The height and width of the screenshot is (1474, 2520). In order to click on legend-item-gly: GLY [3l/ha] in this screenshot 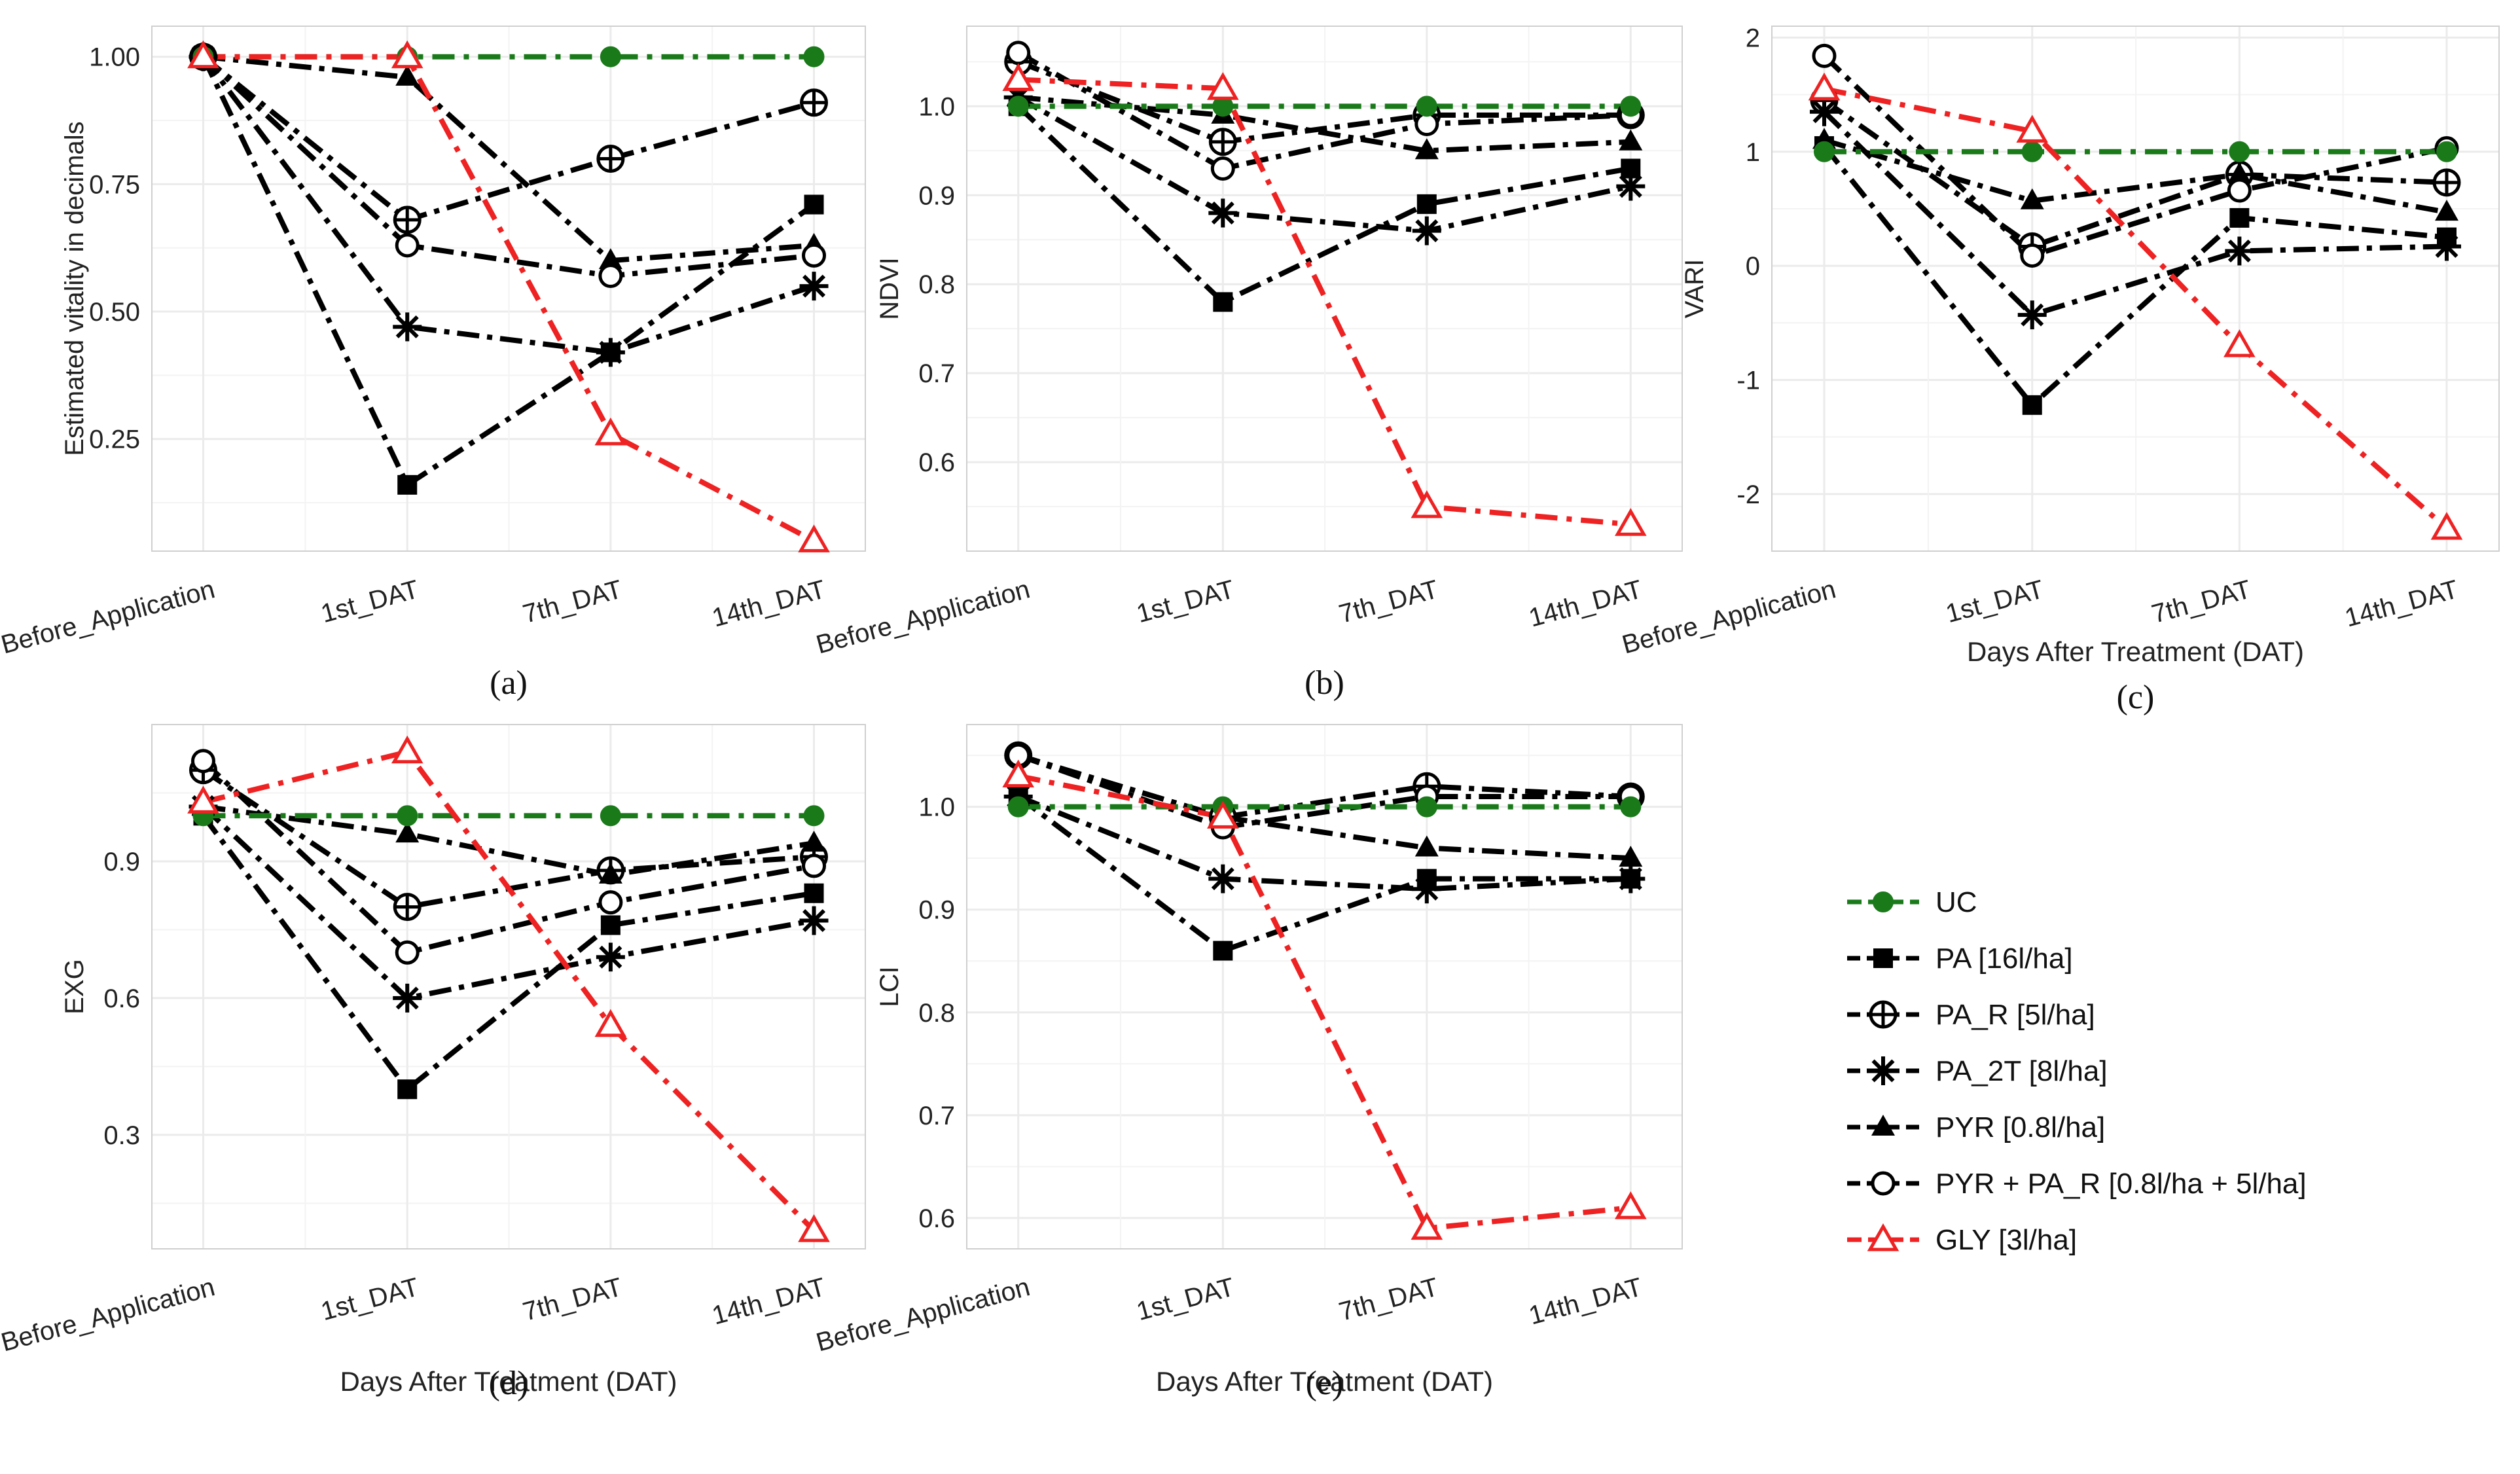, I will do `click(1962, 1239)`.